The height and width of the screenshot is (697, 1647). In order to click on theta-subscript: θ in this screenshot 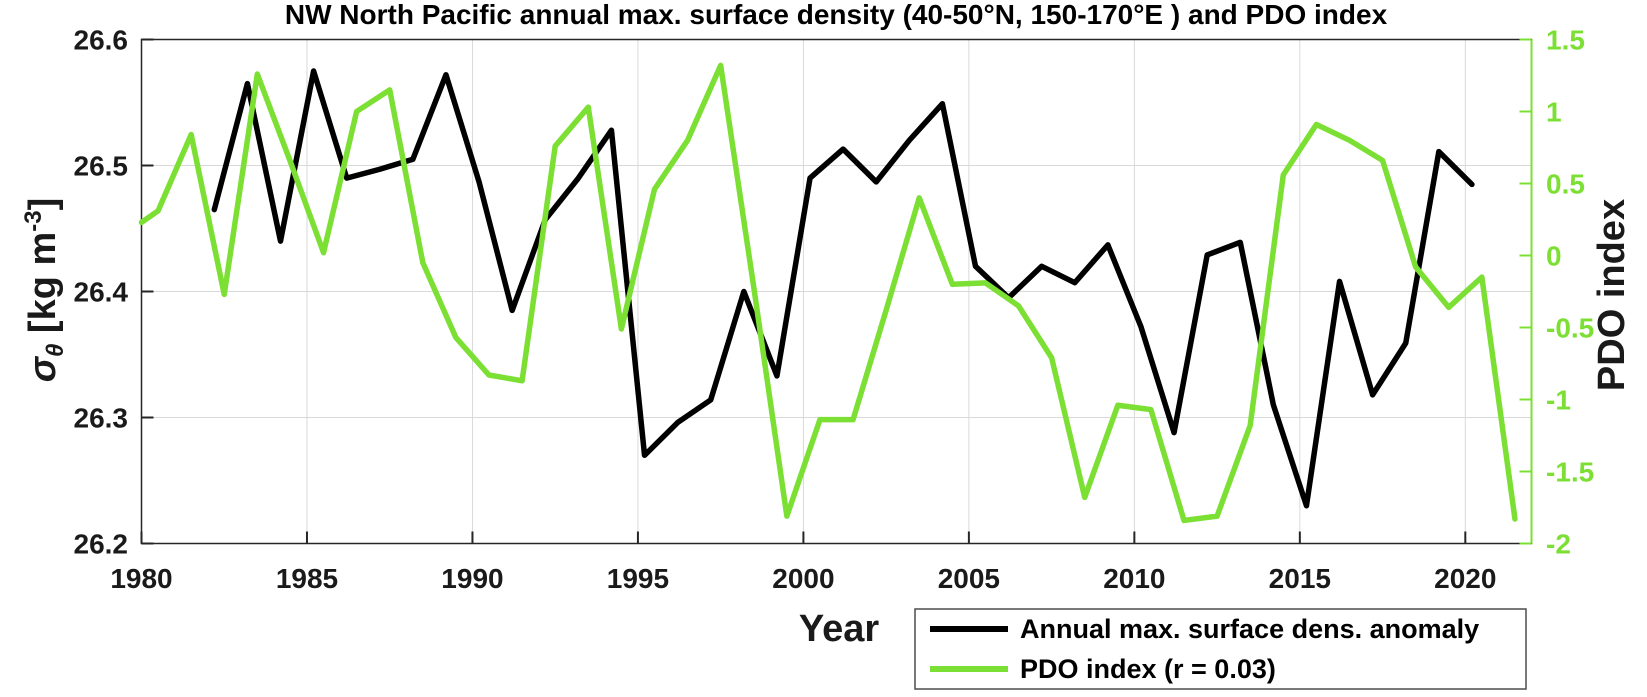, I will do `click(55, 350)`.